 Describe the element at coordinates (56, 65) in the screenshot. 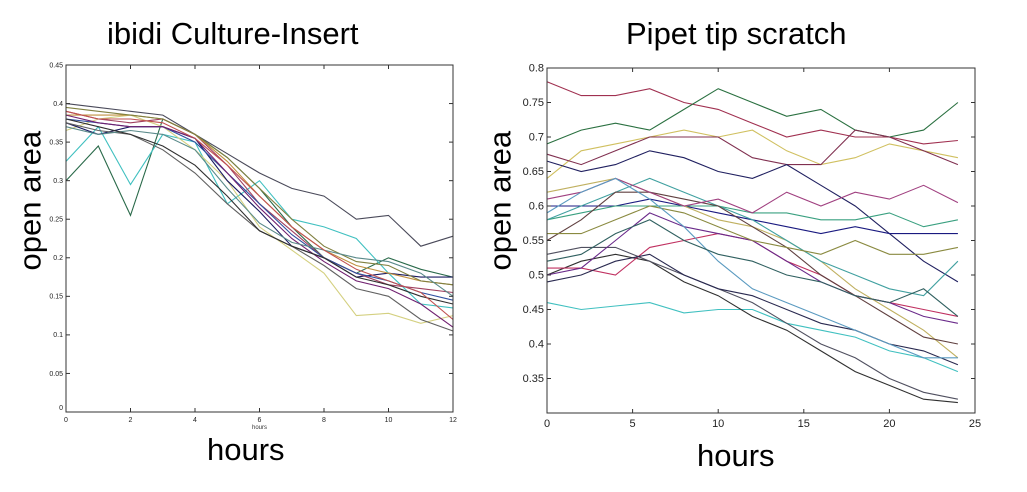

I see `left-y-tick-label: 0.45` at that location.